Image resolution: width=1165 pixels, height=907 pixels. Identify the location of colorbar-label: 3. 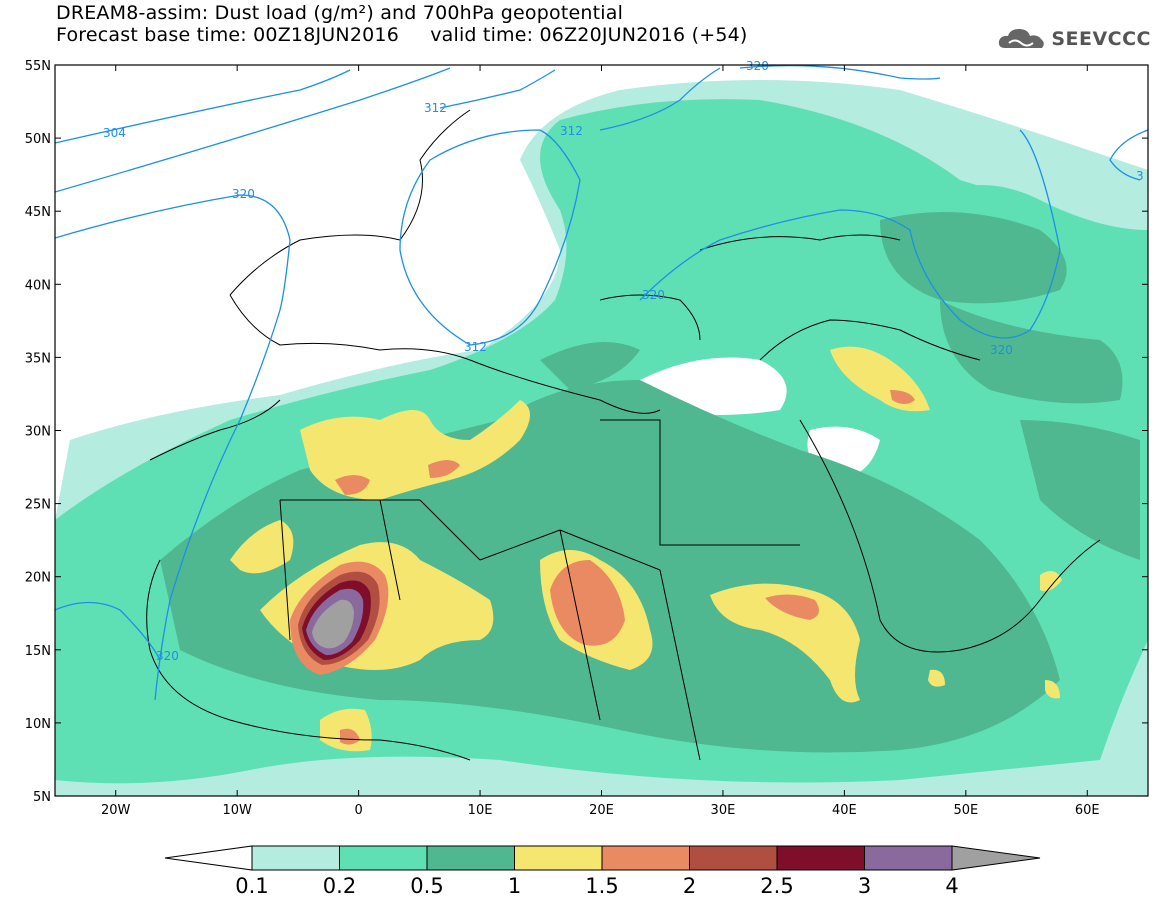
(864, 886).